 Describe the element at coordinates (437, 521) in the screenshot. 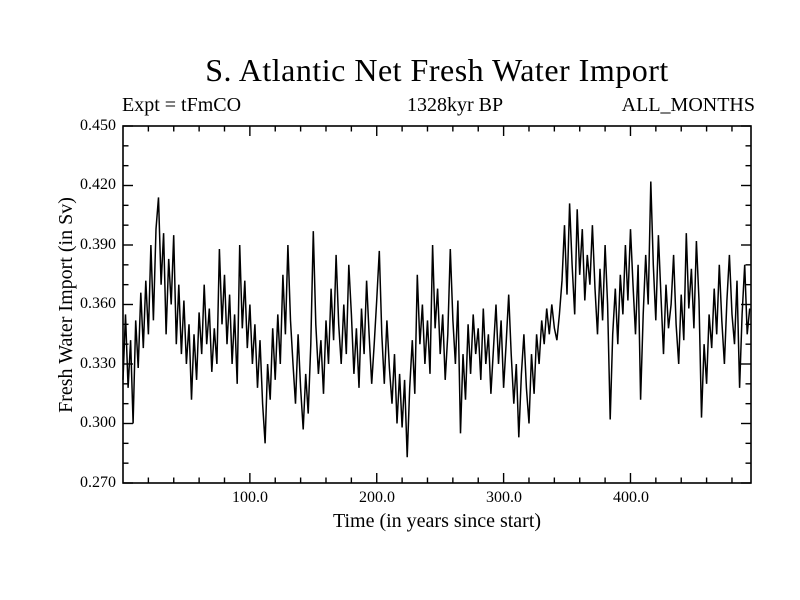

I see `x-axis-title: Time (in years since start)` at that location.